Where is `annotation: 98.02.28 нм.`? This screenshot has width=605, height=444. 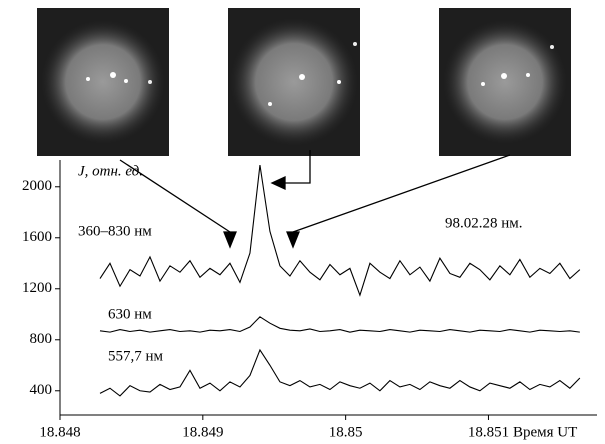 annotation: 98.02.28 нм. is located at coordinates (484, 223).